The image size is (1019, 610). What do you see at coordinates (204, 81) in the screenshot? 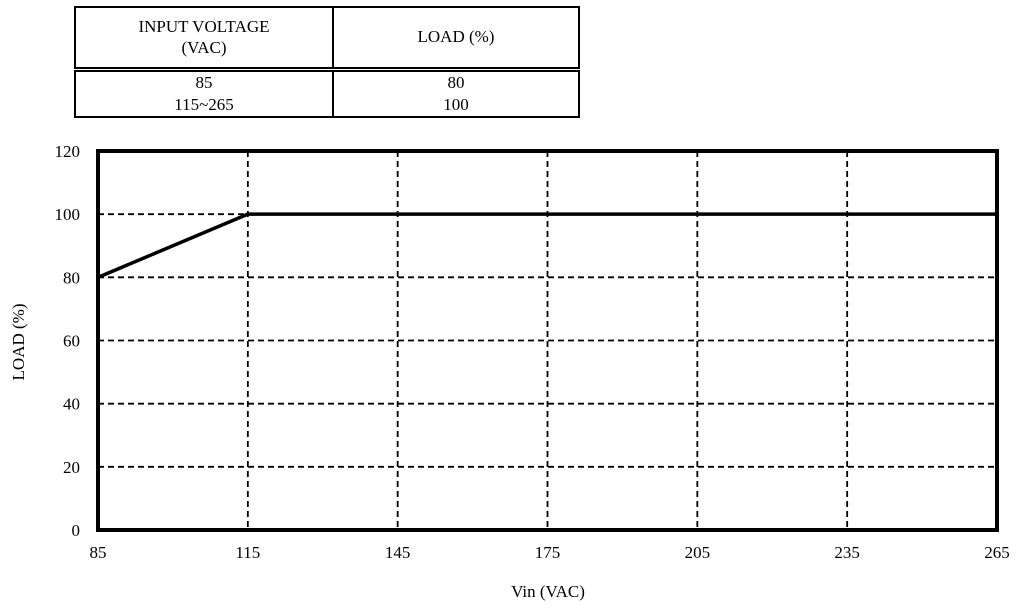
I see `table-cell-input: 85` at bounding box center [204, 81].